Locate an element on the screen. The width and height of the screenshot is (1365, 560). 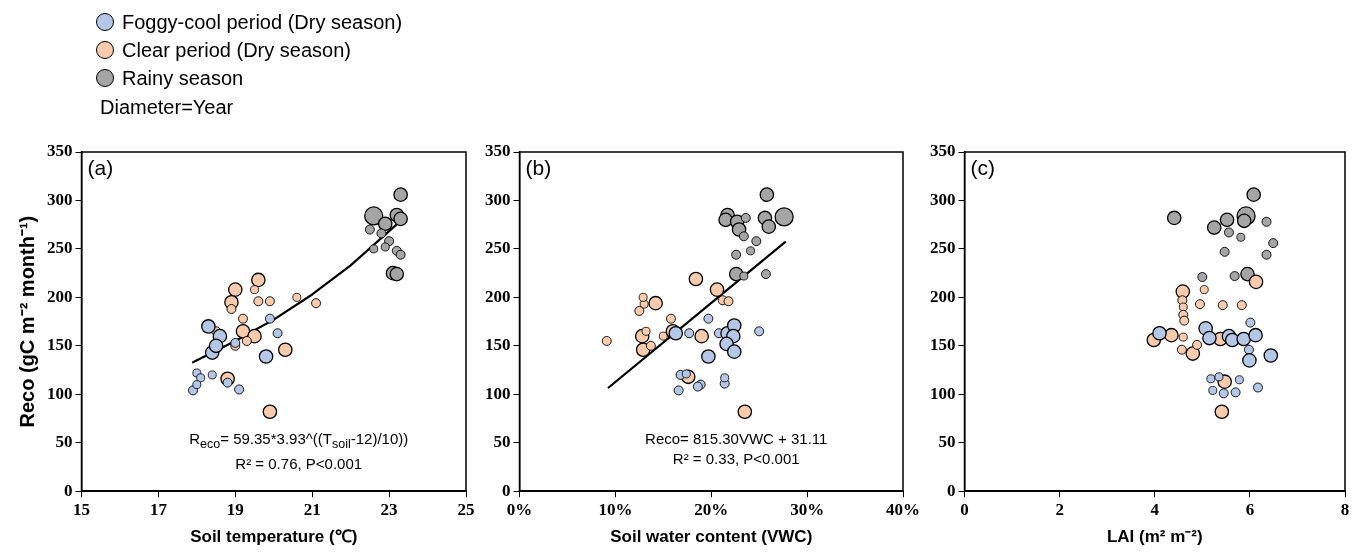
annotation: R$_{eco}$= 59.35*3.93^((T$_{soil}$-12)/10)) is located at coordinates (299, 441).